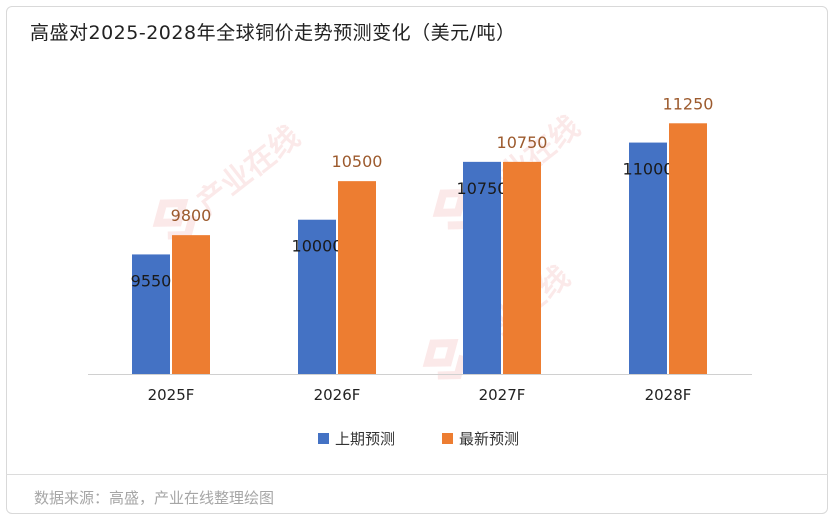 This screenshot has width=836, height=522. Describe the element at coordinates (688, 249) in the screenshot. I see `bar-最新预测-2028F` at that location.